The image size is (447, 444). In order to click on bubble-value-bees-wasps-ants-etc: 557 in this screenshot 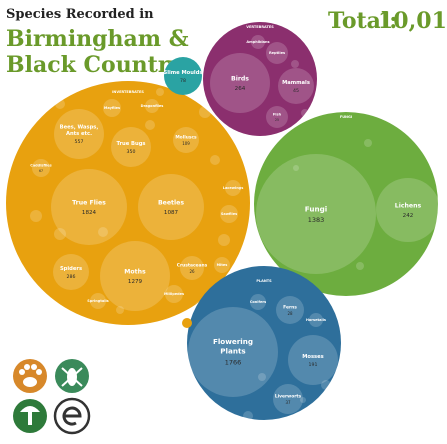, I will do `click(79, 142)`.